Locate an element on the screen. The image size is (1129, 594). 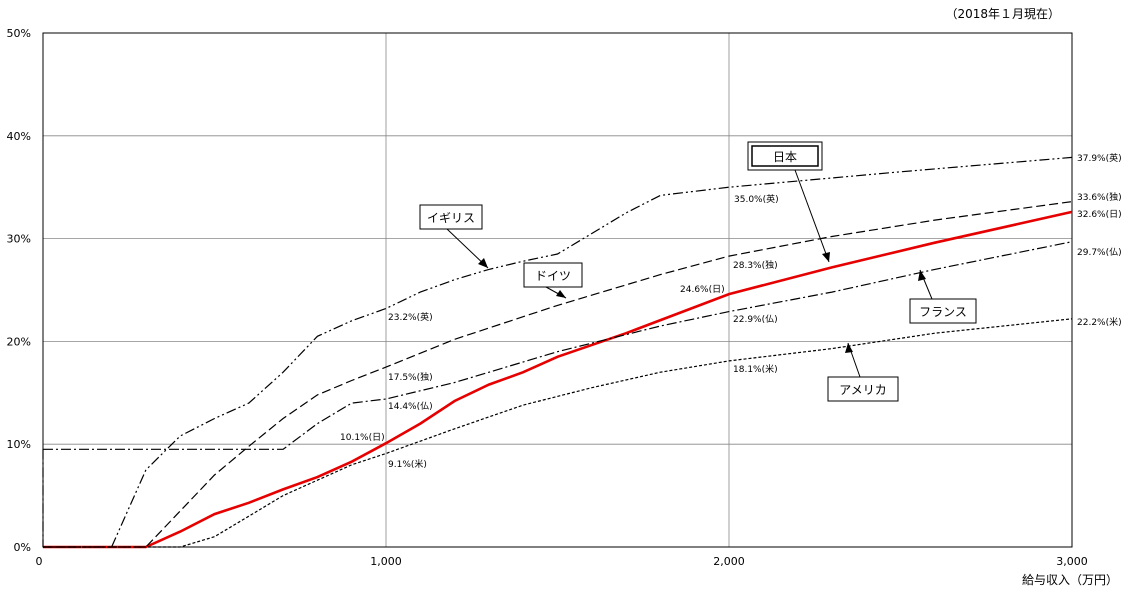
end-label-de: 33.6%(独) is located at coordinates (1099, 197).